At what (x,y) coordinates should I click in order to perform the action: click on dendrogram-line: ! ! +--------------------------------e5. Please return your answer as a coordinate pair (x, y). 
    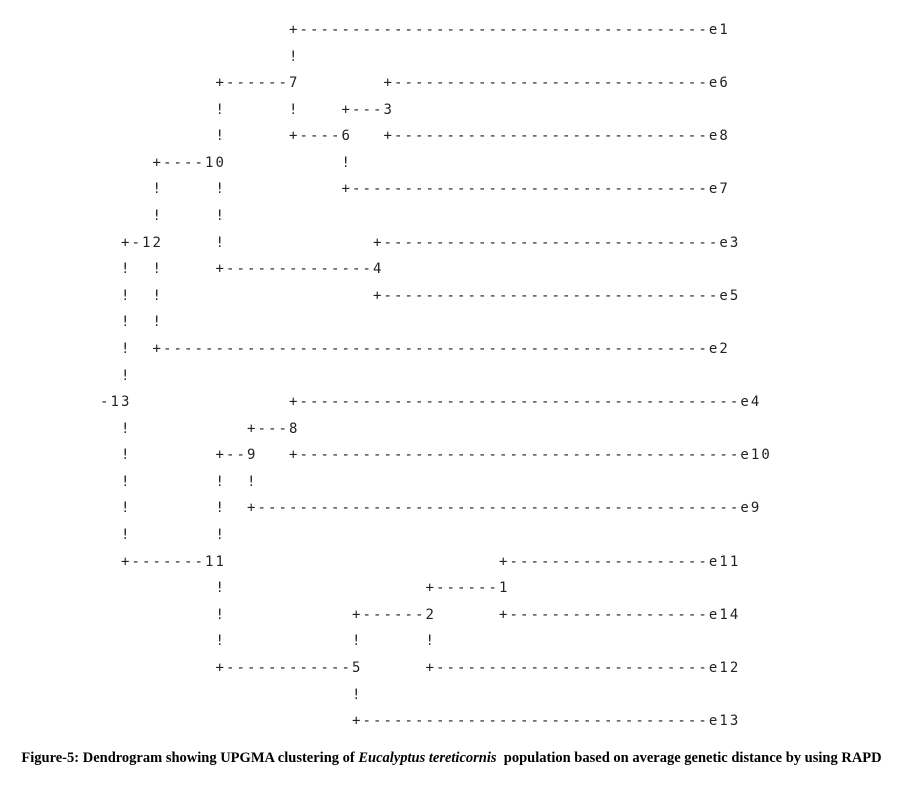
    Looking at the image, I should click on (420, 295).